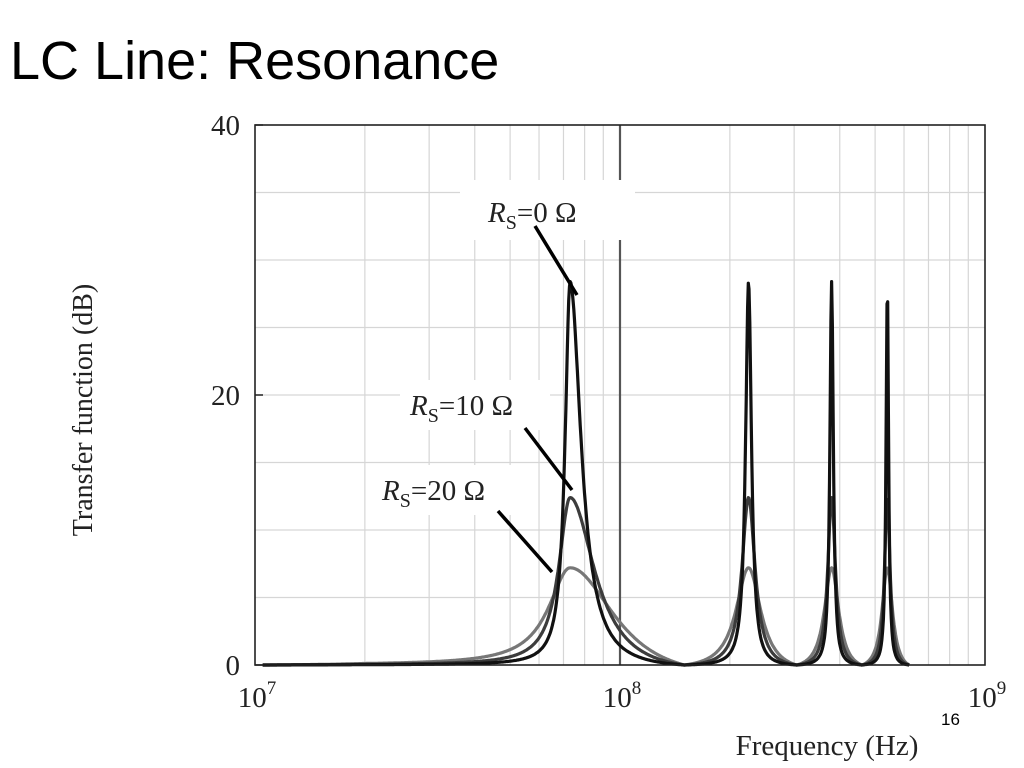  I want to click on x-axis-label: Frequency (Hz), so click(827, 746).